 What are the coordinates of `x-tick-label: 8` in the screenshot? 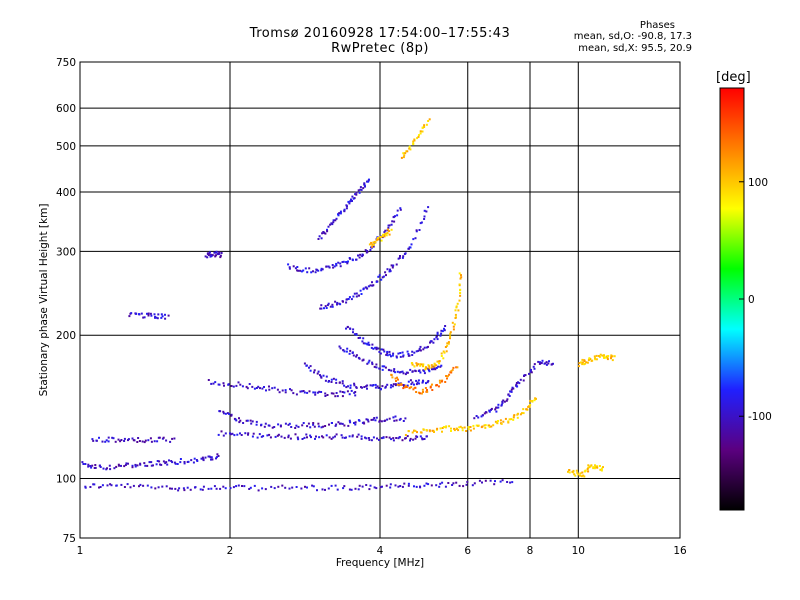 It's located at (530, 551).